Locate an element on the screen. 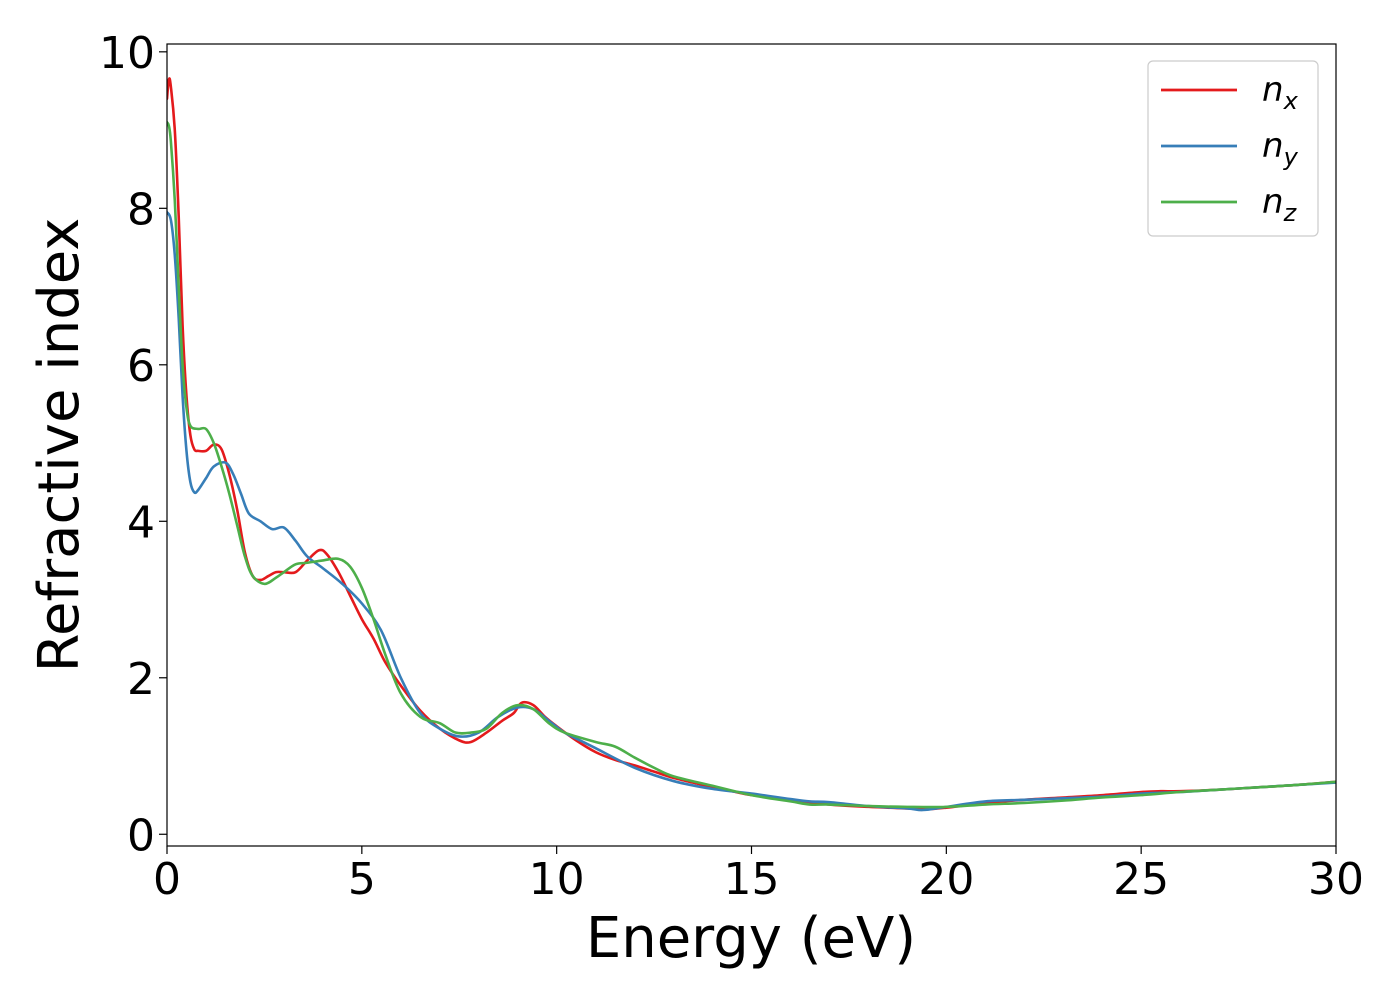 Image resolution: width=1400 pixels, height=1000 pixels. y-tick-label: 4 is located at coordinates (141, 522).